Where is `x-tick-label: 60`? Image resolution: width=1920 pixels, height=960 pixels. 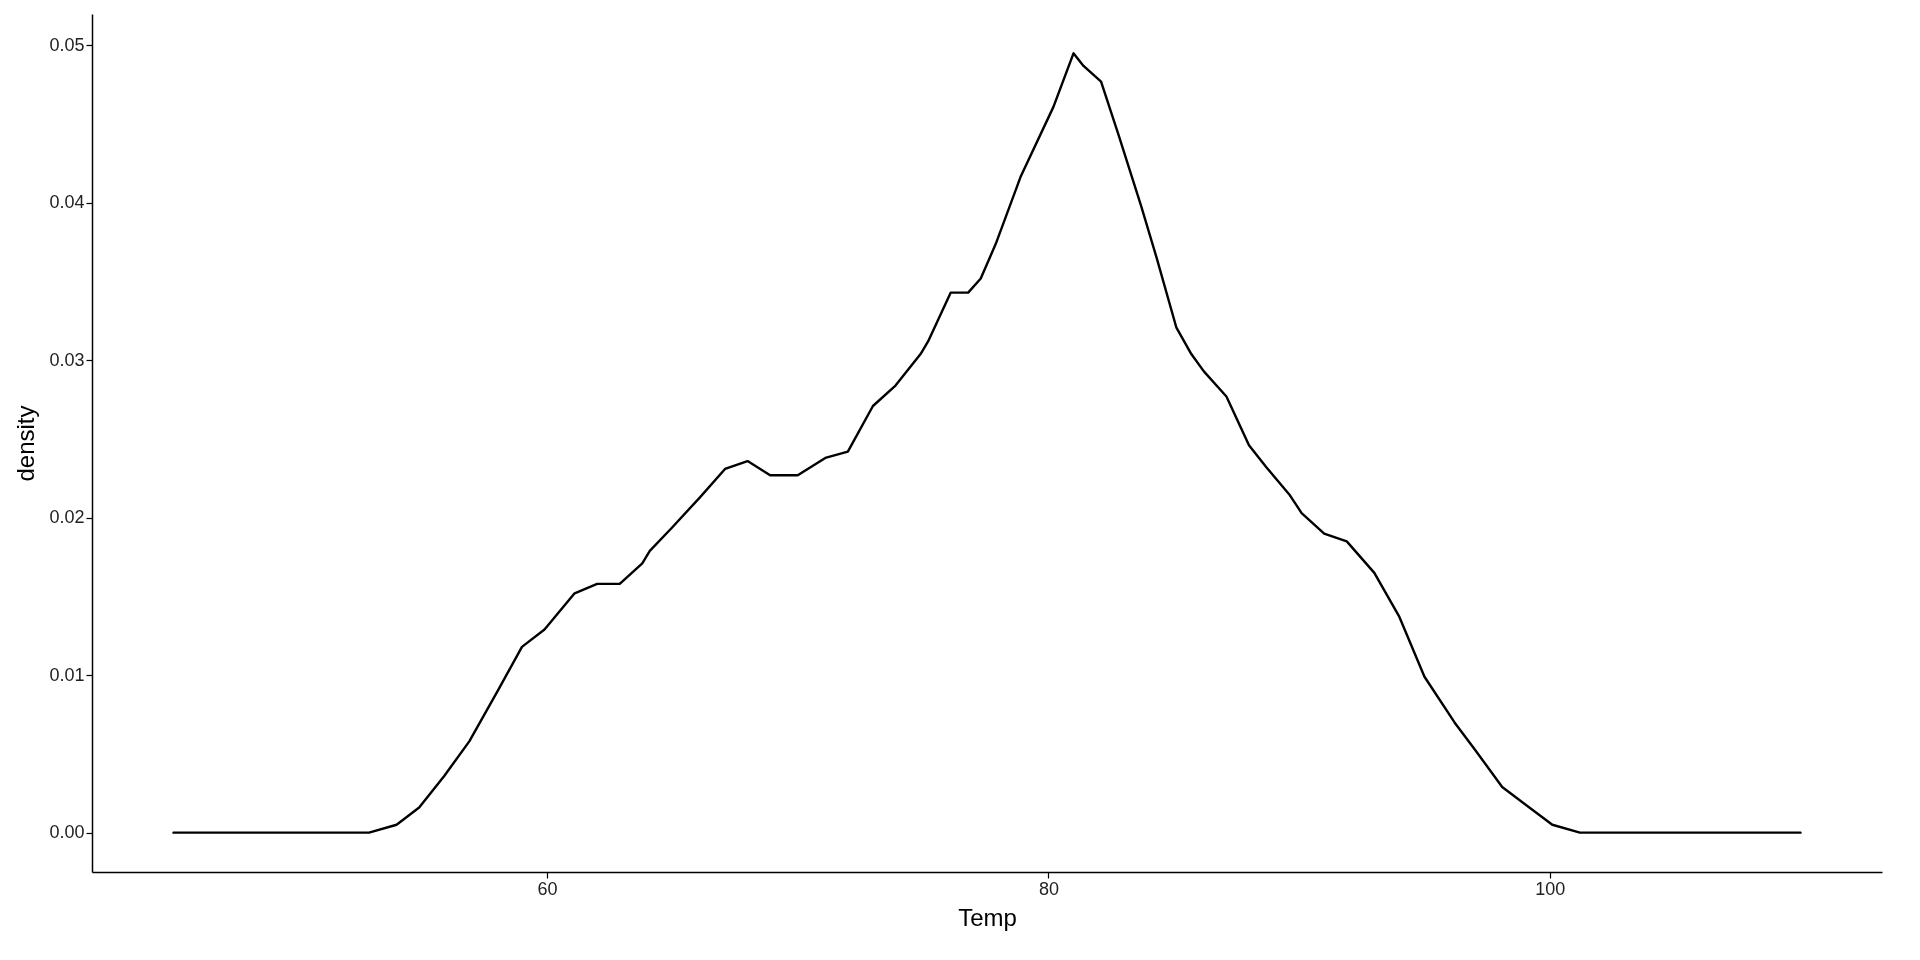 x-tick-label: 60 is located at coordinates (547, 888).